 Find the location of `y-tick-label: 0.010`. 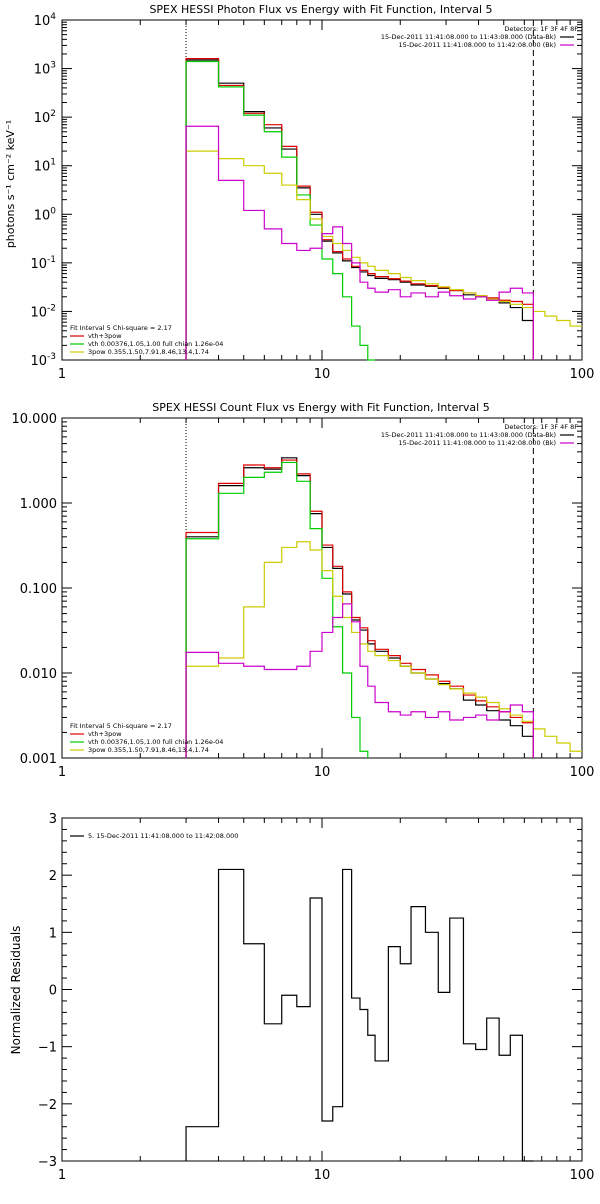

y-tick-label: 0.010 is located at coordinates (38, 674).